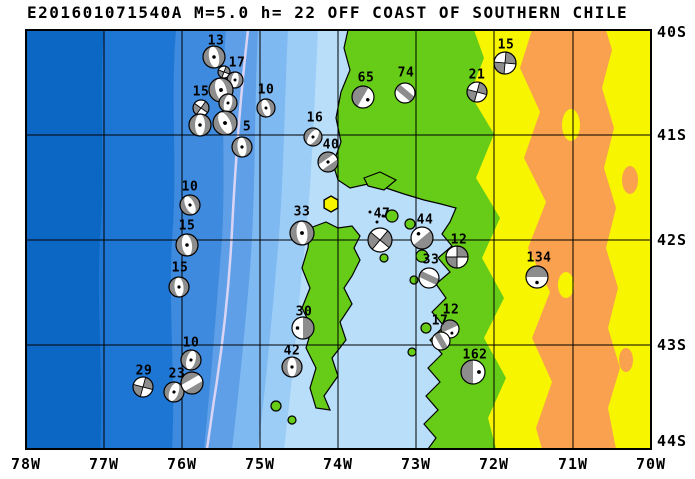 This screenshot has width=695, height=479. What do you see at coordinates (216, 41) in the screenshot?
I see `depth-label: 13` at bounding box center [216, 41].